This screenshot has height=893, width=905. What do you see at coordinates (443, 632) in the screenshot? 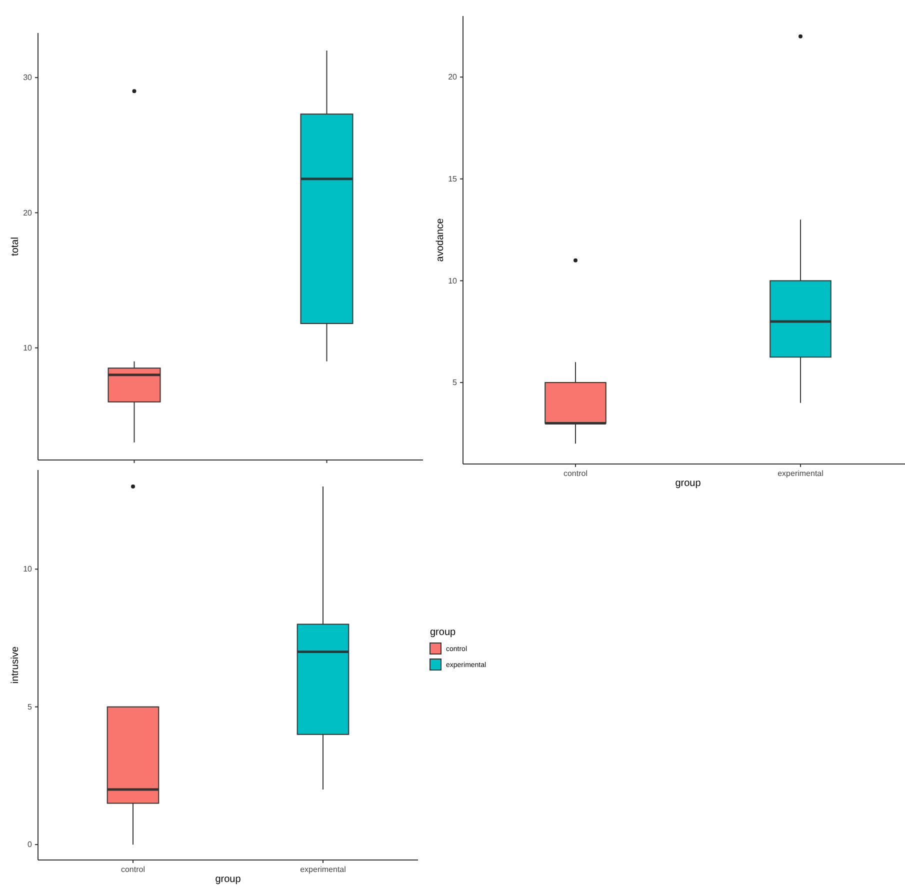
I see `legend-title: group` at bounding box center [443, 632].